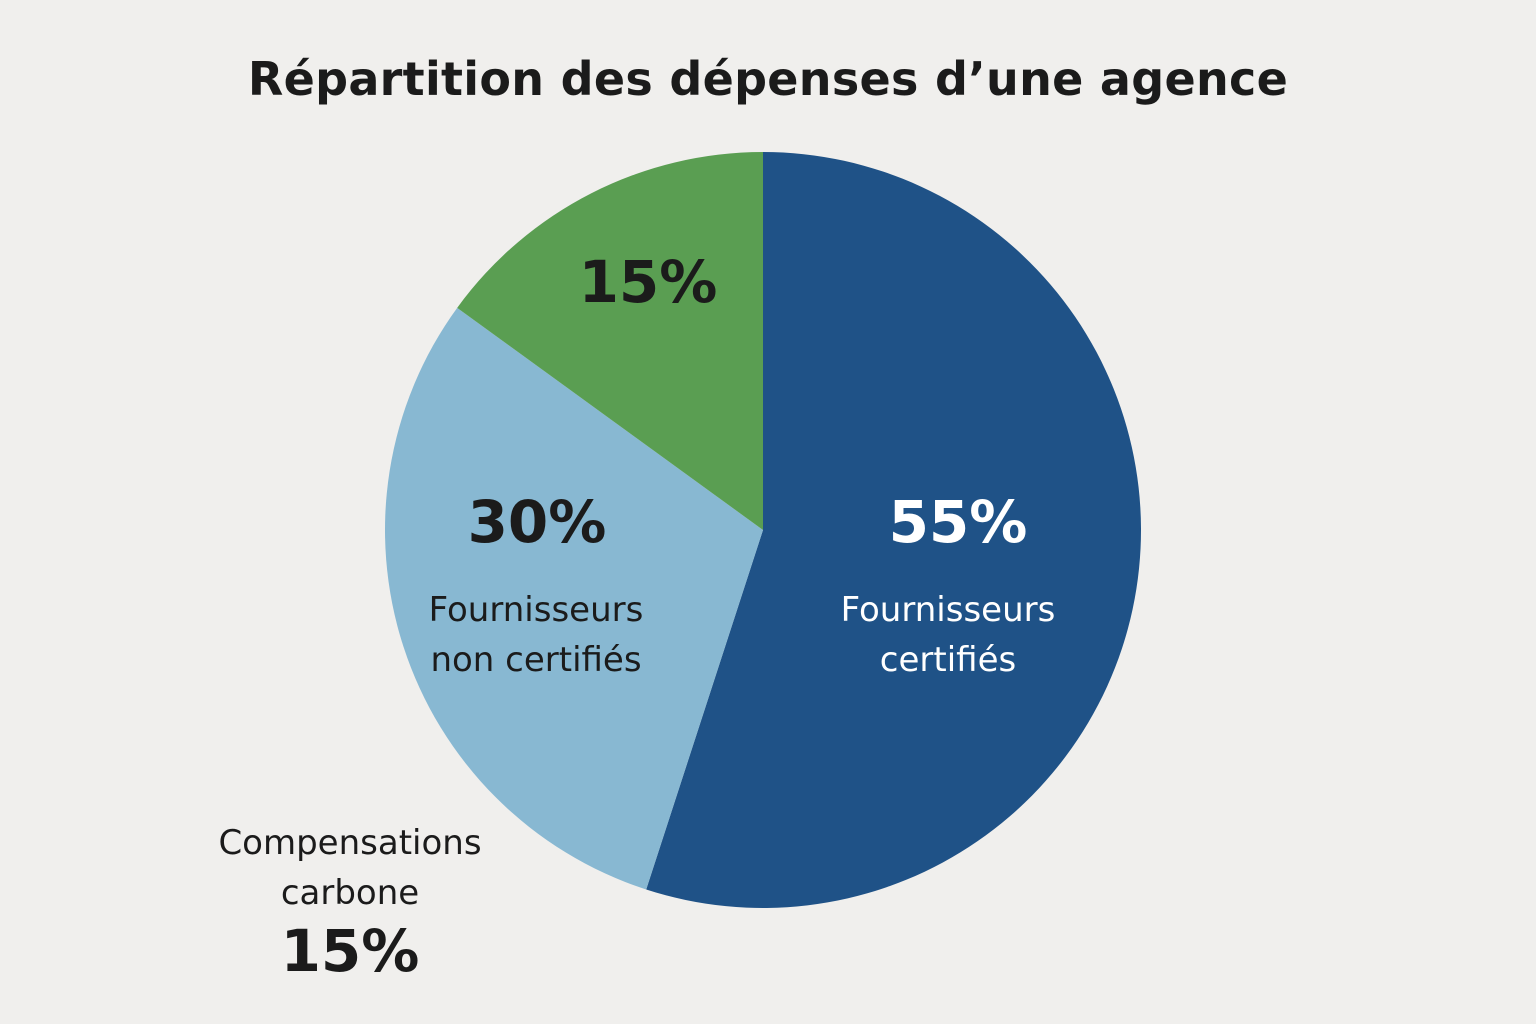  Describe the element at coordinates (948, 610) in the screenshot. I see `slice-certified-label-line1: Fournisseurs` at that location.